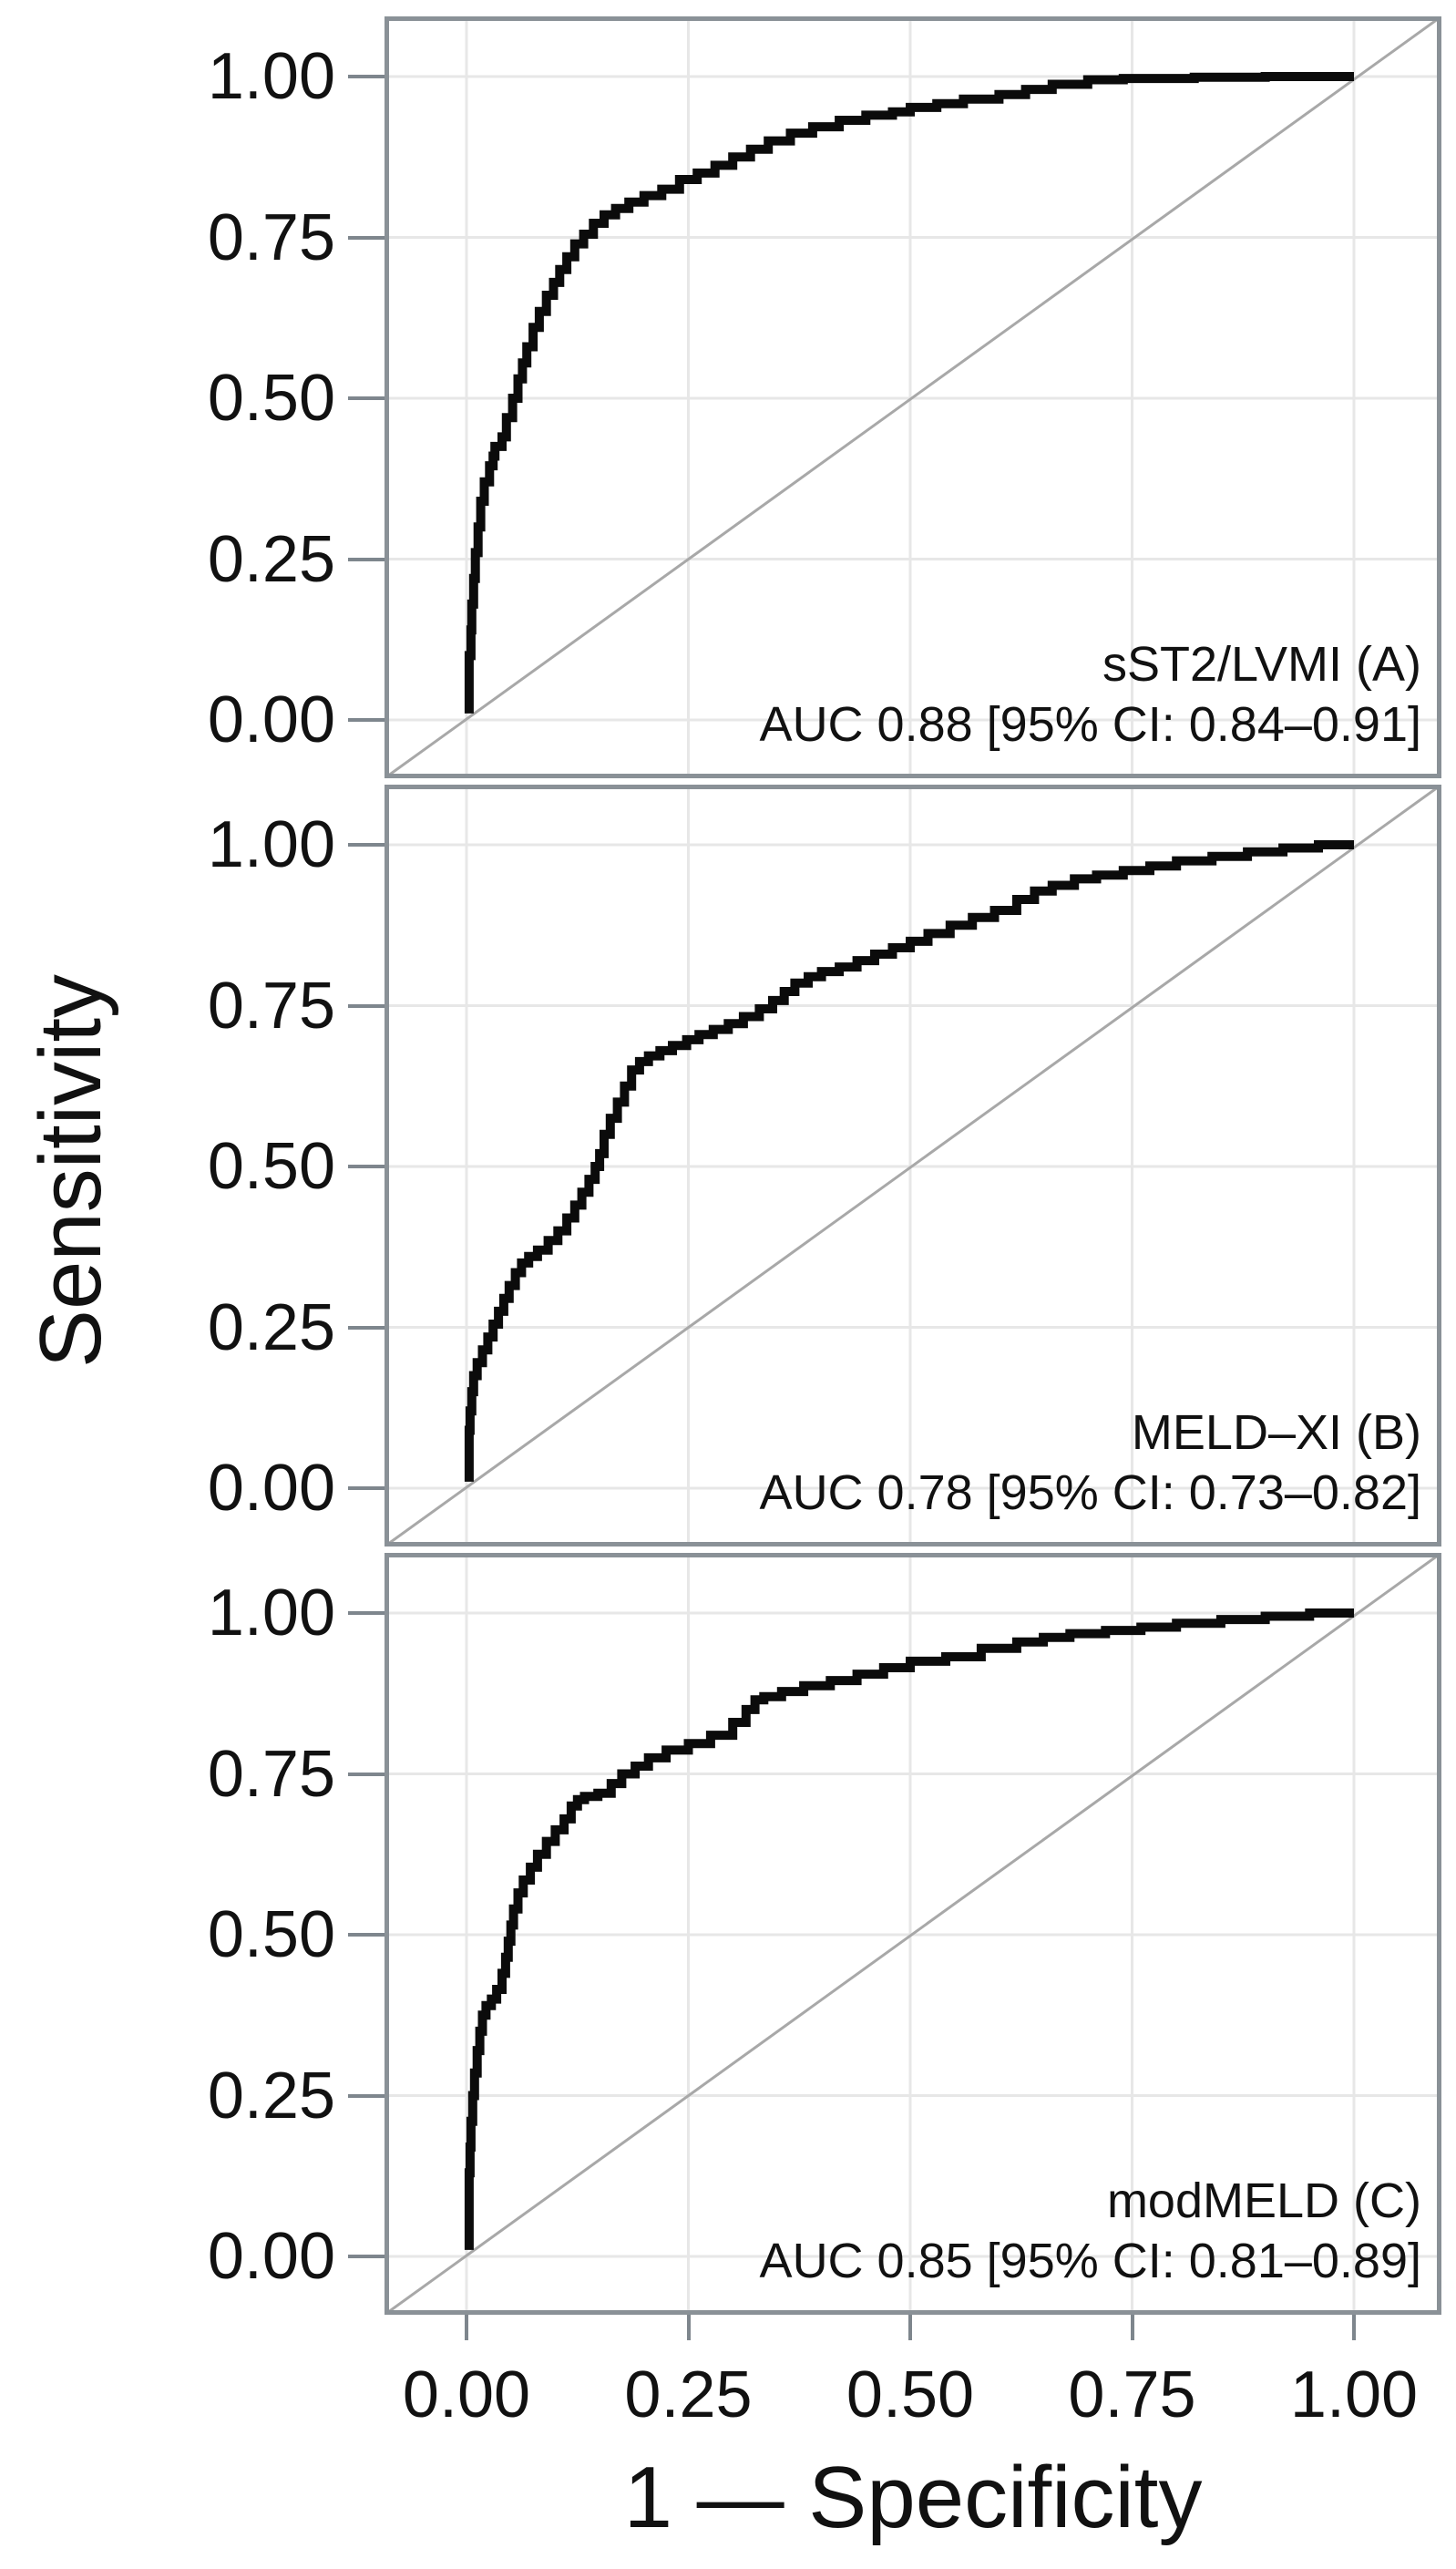 This screenshot has width=1456, height=2569. I want to click on x-tick-label: 1.00, so click(1354, 2394).